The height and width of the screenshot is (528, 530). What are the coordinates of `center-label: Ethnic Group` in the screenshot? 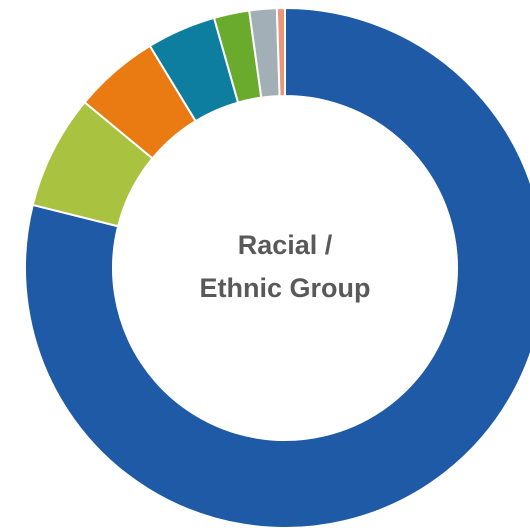 It's located at (285, 288).